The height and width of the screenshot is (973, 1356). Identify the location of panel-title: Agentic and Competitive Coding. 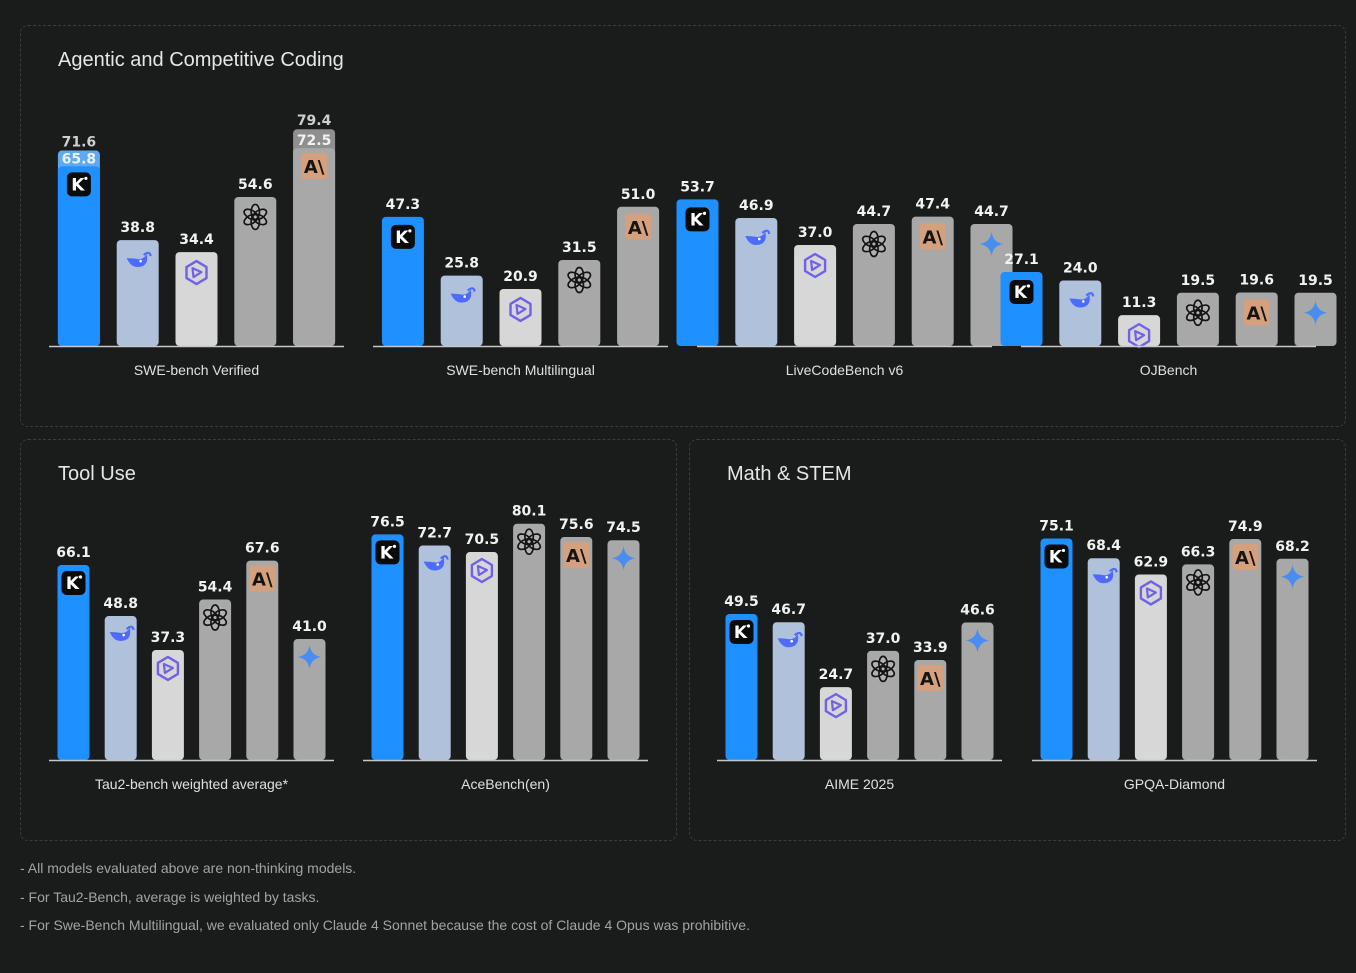
(201, 60).